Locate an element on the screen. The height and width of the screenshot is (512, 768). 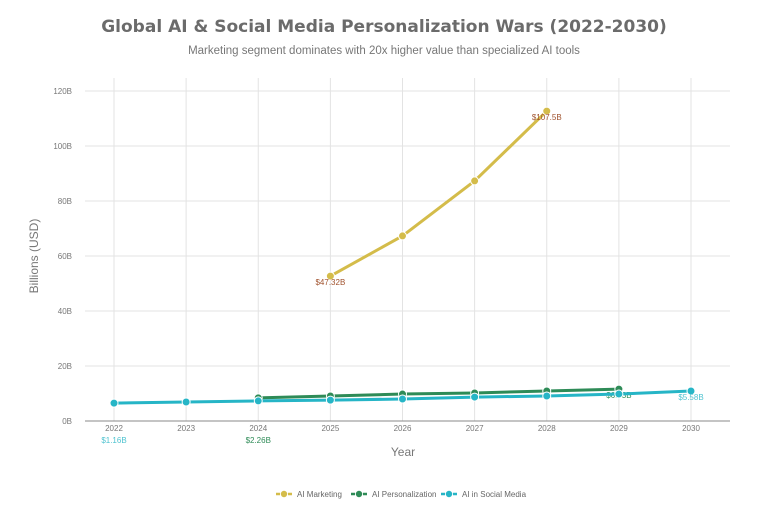
x-tick-label: 2024 is located at coordinates (258, 428).